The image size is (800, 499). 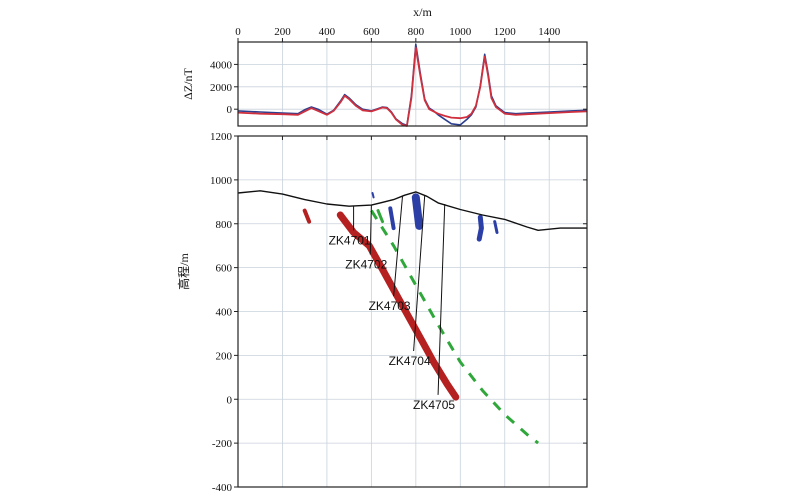 I want to click on top-x-tick-label: 800, so click(x=416, y=32).